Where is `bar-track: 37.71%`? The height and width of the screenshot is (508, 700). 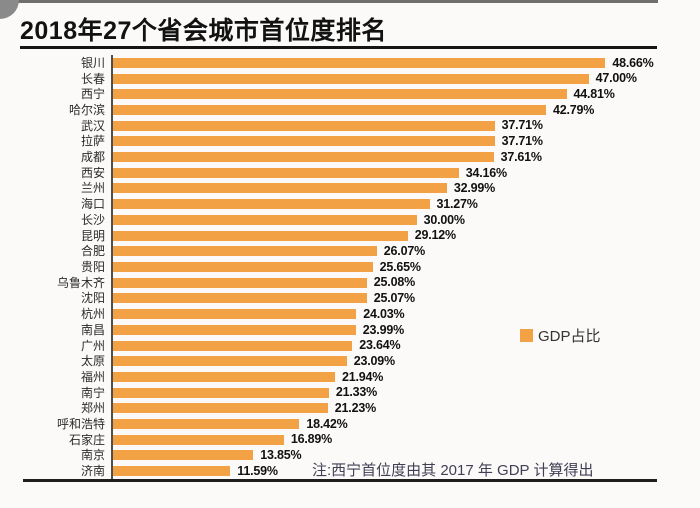 bar-track: 37.71% is located at coordinates (395, 141).